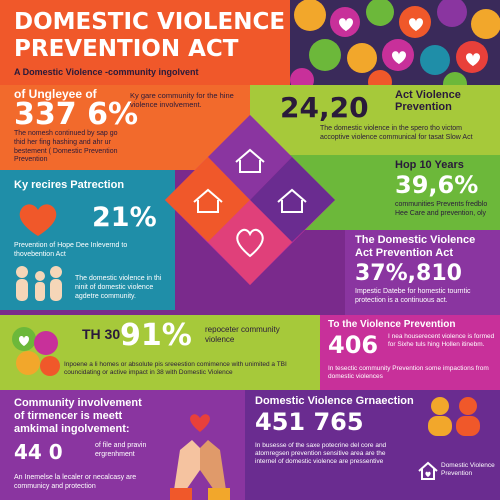  Describe the element at coordinates (324, 107) in the screenshot. I see `panel-b-stat: 24,20` at that location.